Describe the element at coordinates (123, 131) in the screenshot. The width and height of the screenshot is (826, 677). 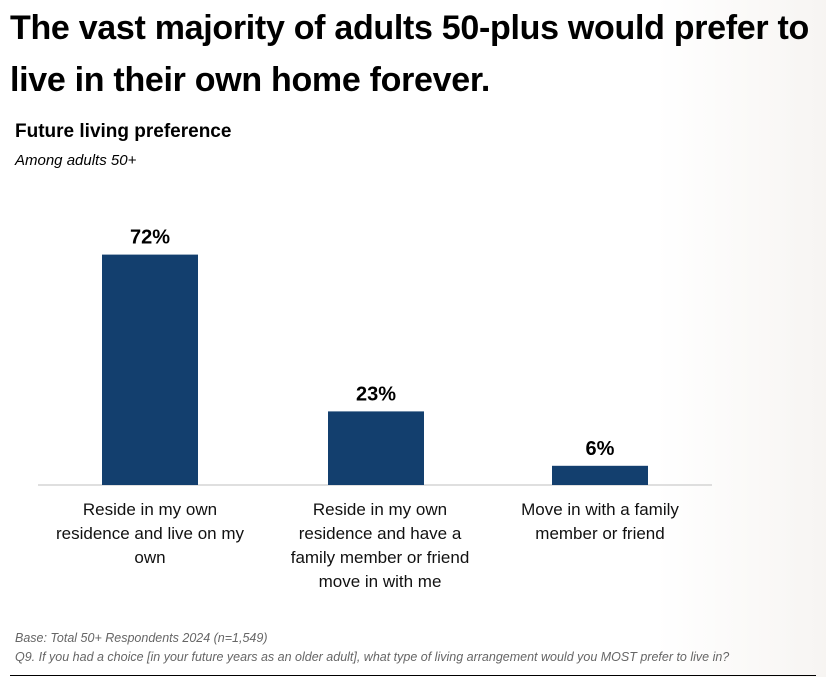
I see `chart-title: Future living preference` at that location.